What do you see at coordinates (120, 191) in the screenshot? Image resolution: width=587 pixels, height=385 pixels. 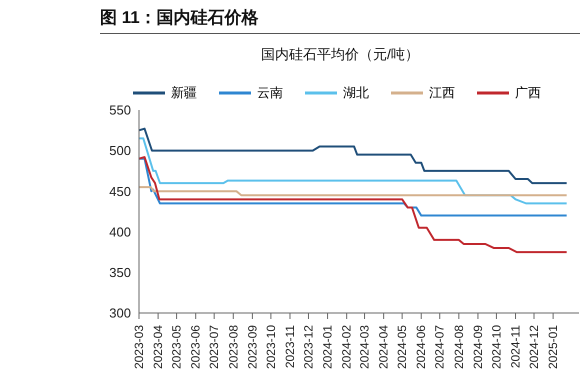 I see `y-tick-label: 450` at bounding box center [120, 191].